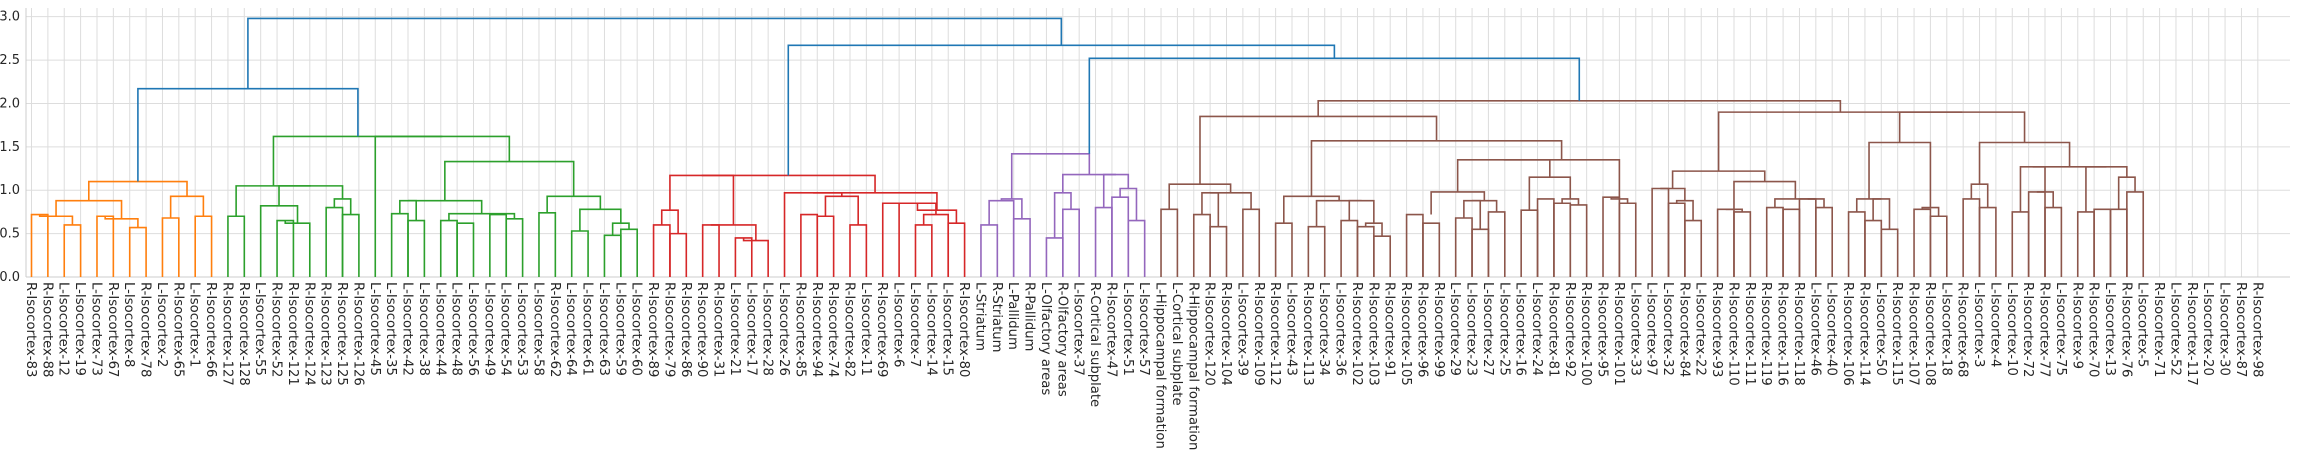 The width and height of the screenshot is (2297, 471). Describe the element at coordinates (128, 324) in the screenshot. I see `leaf-label: L-Isocortex-8` at that location.